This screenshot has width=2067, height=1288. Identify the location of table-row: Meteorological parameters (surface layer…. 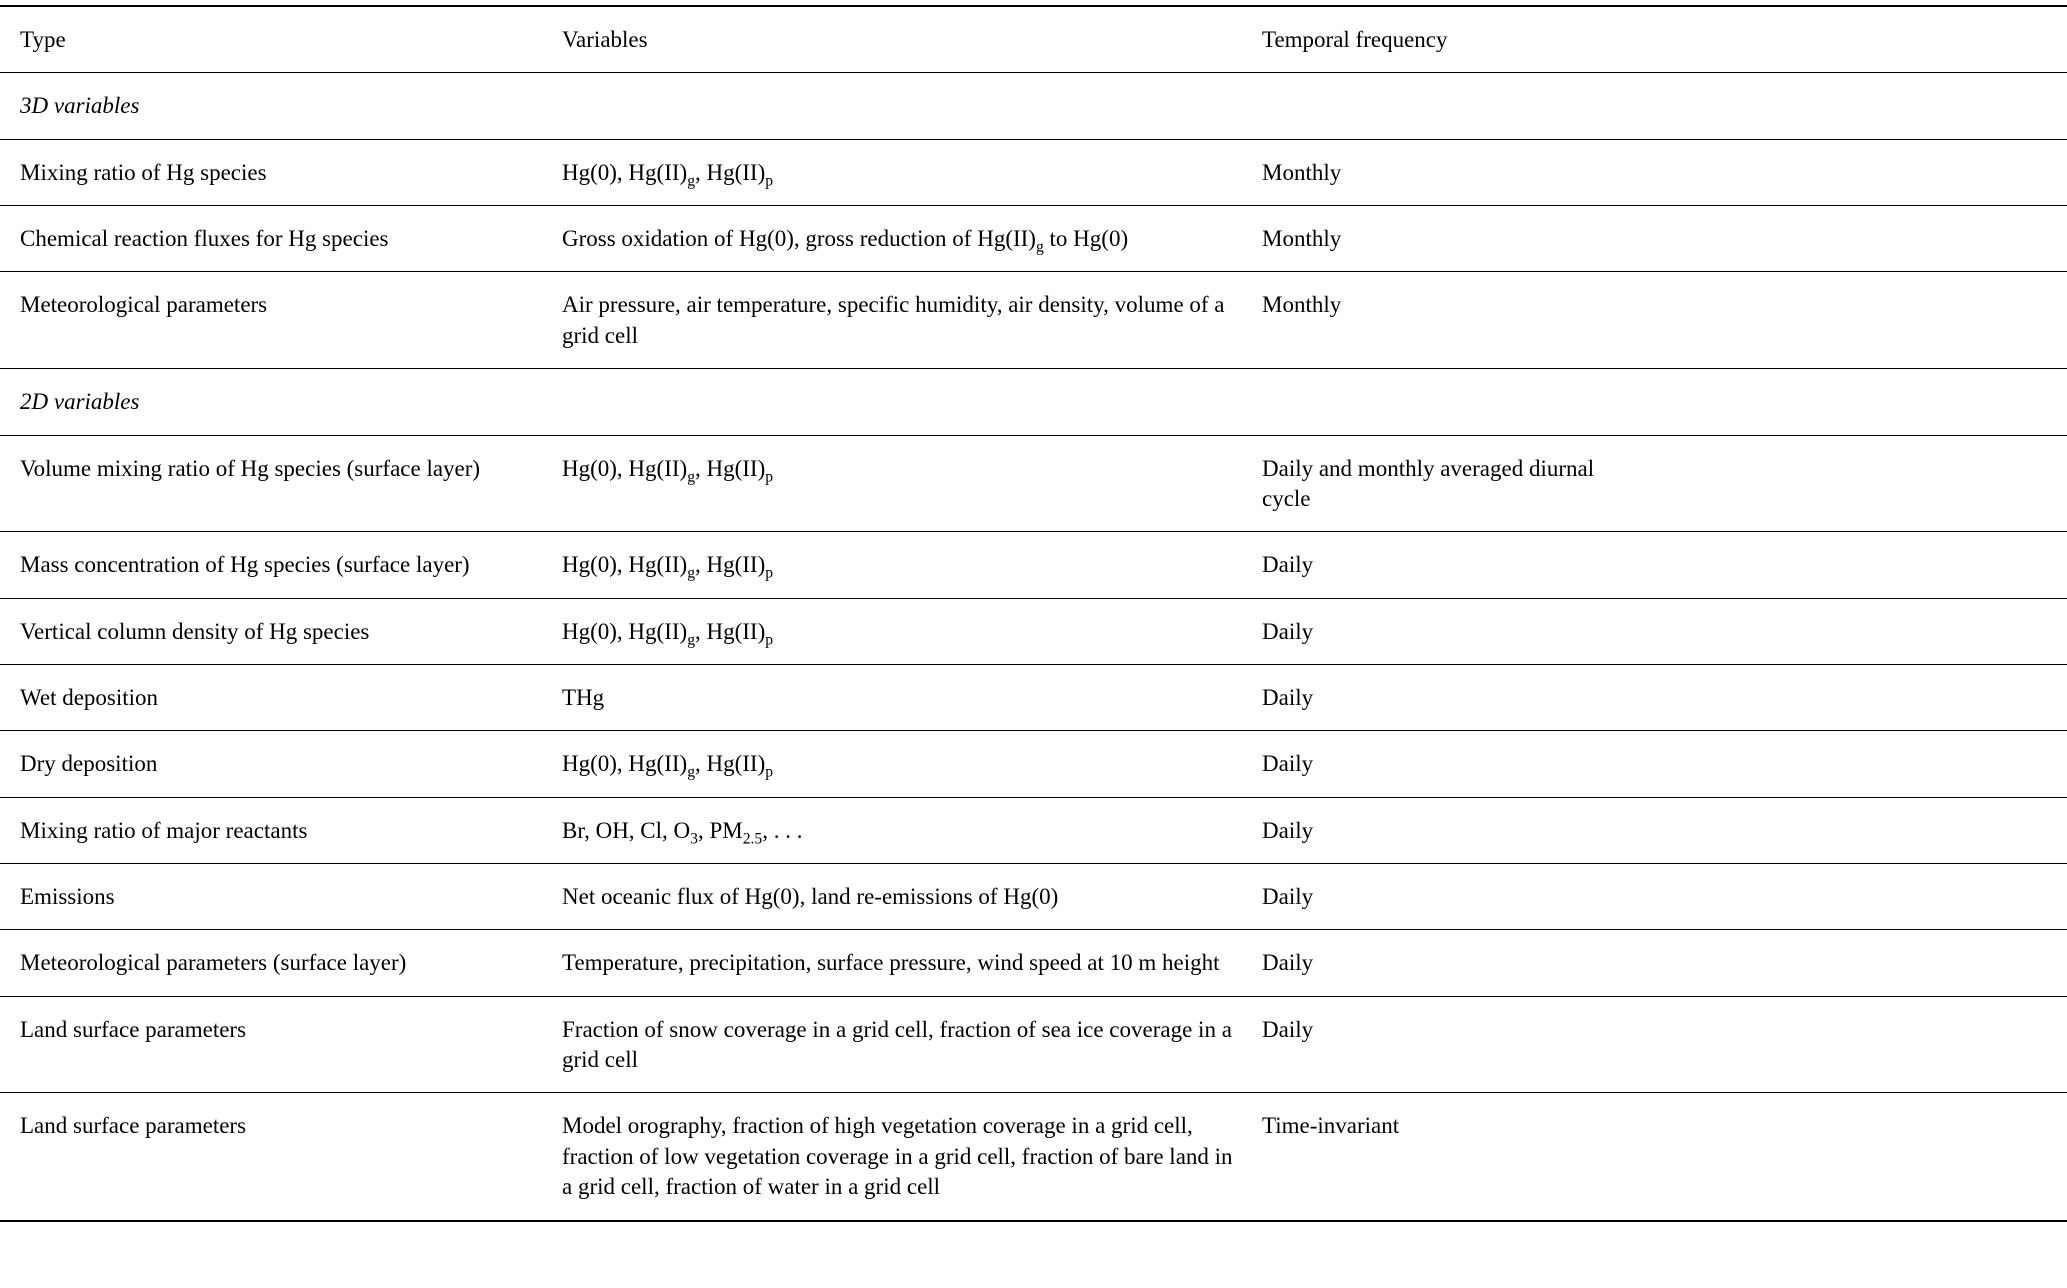
(1033, 963).